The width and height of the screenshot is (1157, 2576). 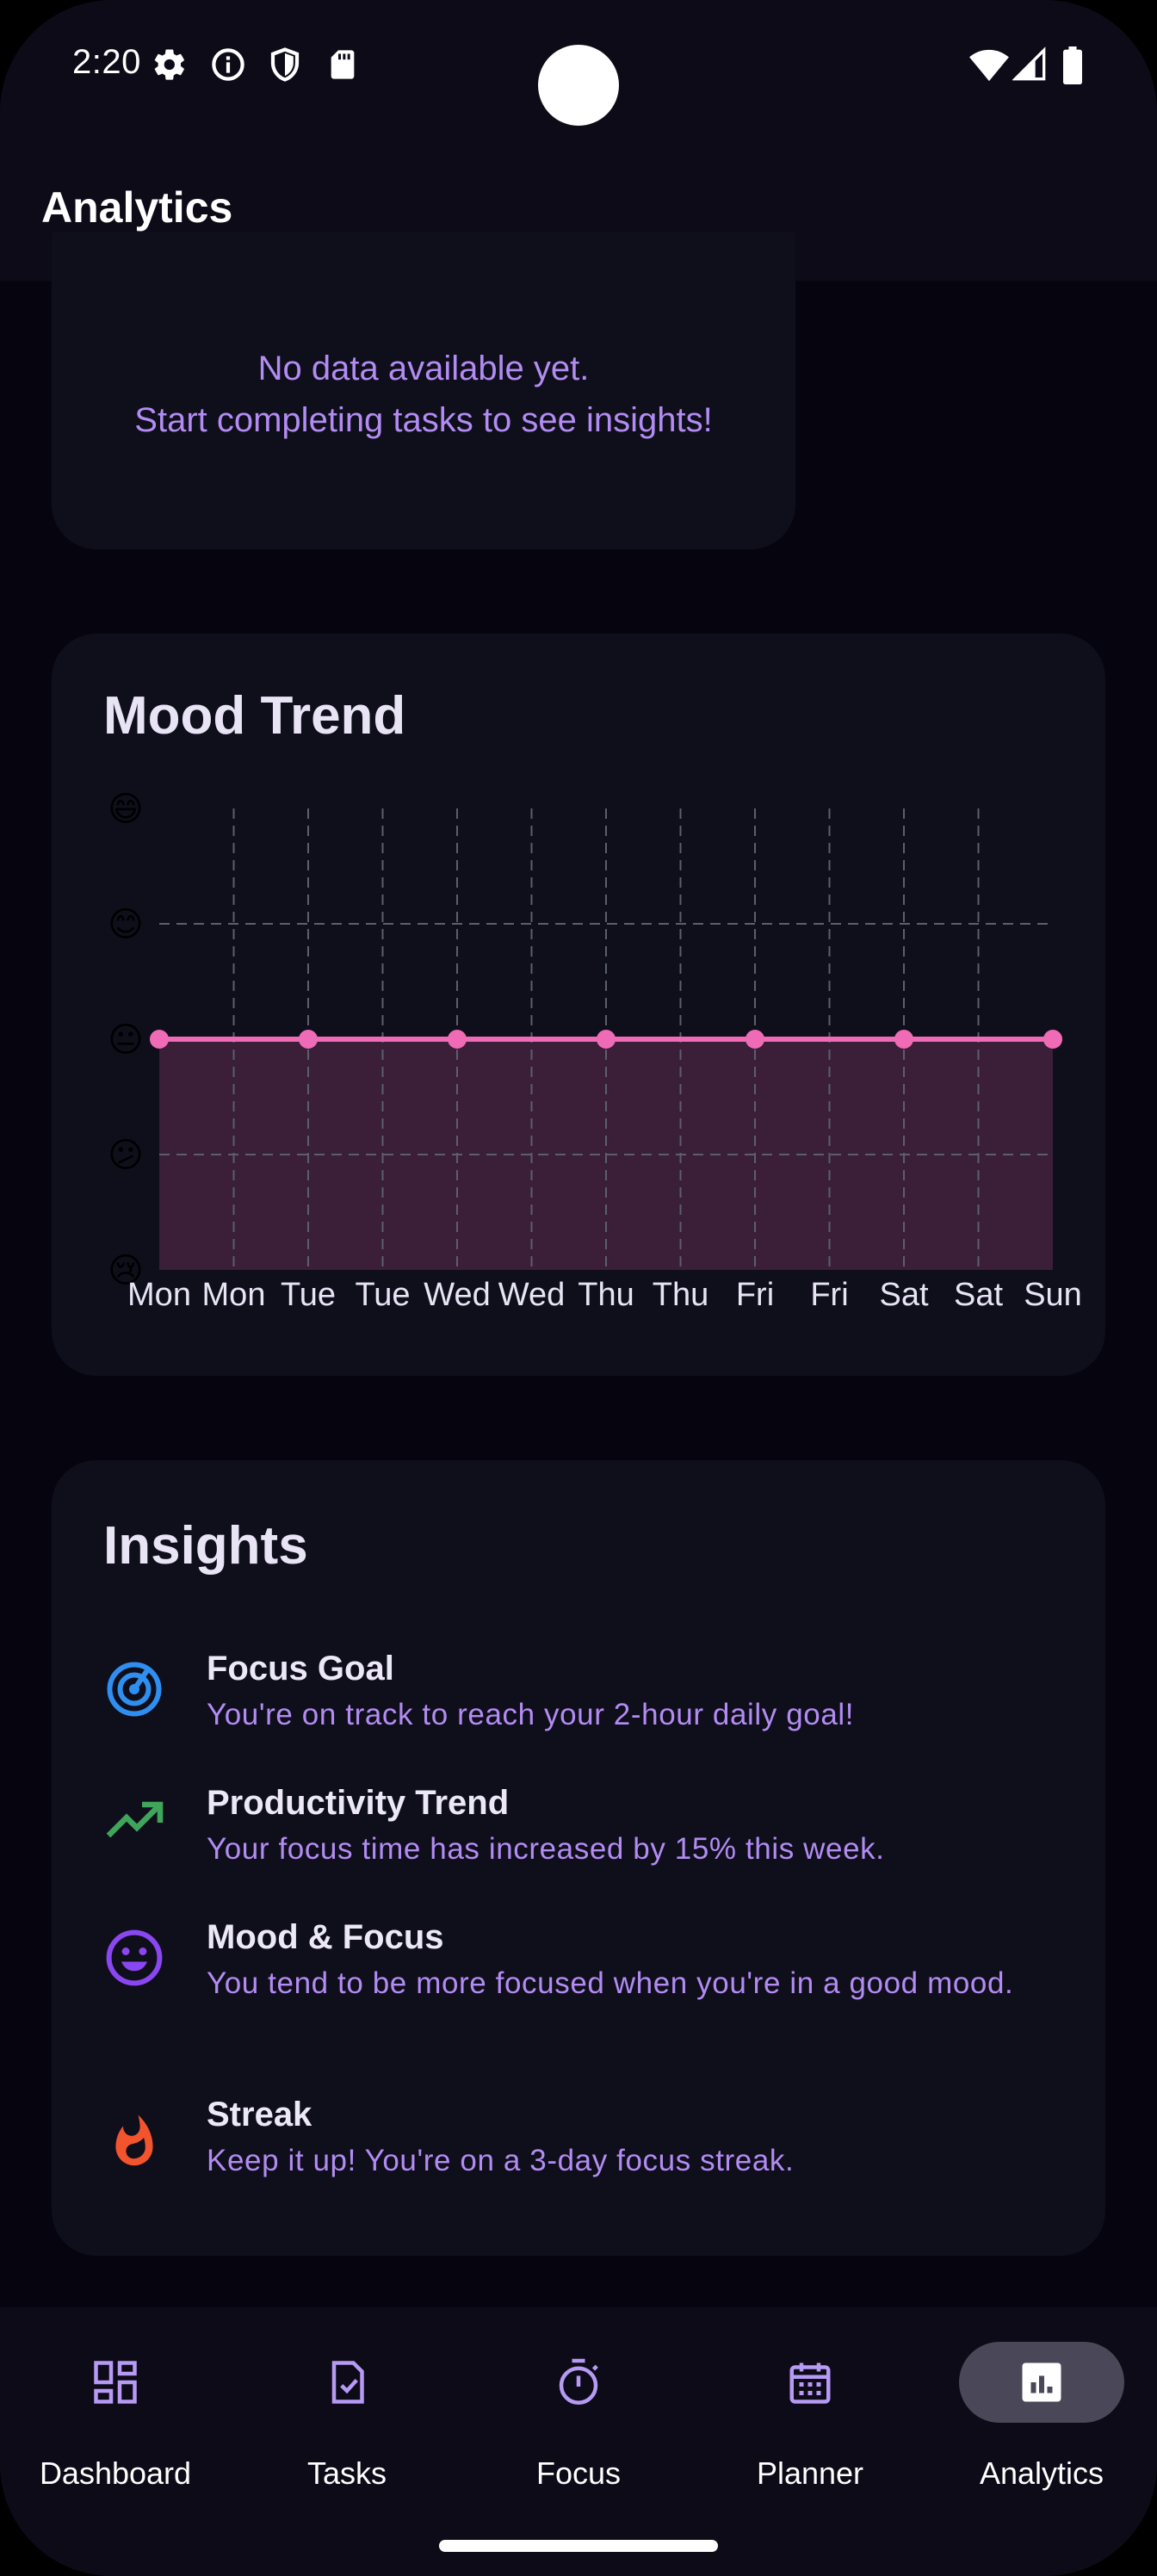 I want to click on status-time: 2:20, so click(x=106, y=62).